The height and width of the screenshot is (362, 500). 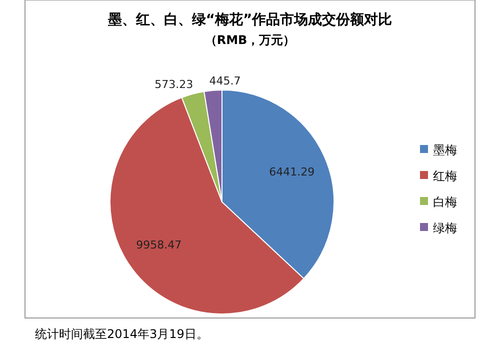 I want to click on data-label: 6441.29, so click(x=292, y=172).